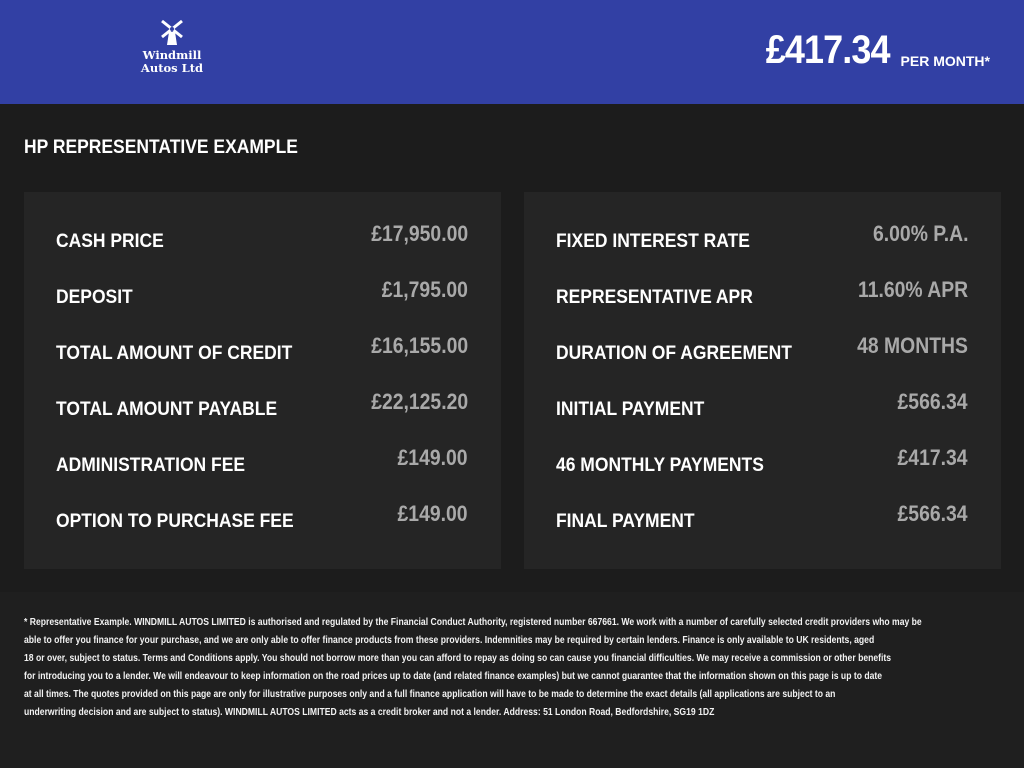 The height and width of the screenshot is (768, 1024). What do you see at coordinates (630, 409) in the screenshot?
I see `finance-label: INITIAL PAYMENT` at bounding box center [630, 409].